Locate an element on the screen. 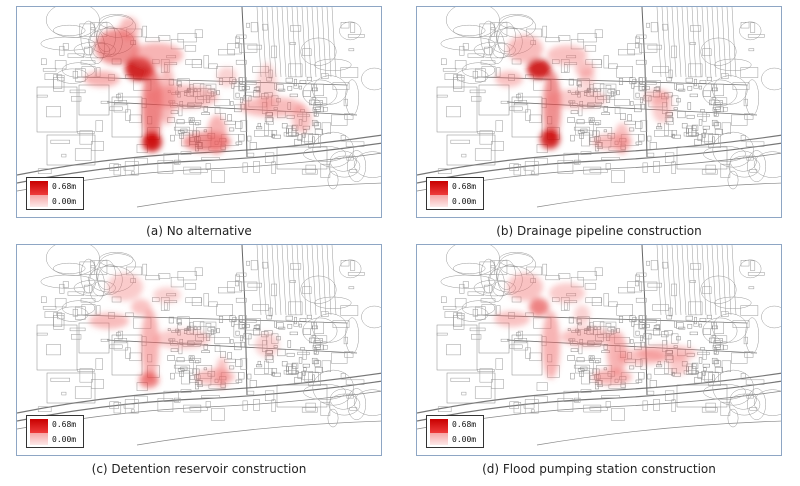  panel-caption: (a) No alternative is located at coordinates (199, 231).